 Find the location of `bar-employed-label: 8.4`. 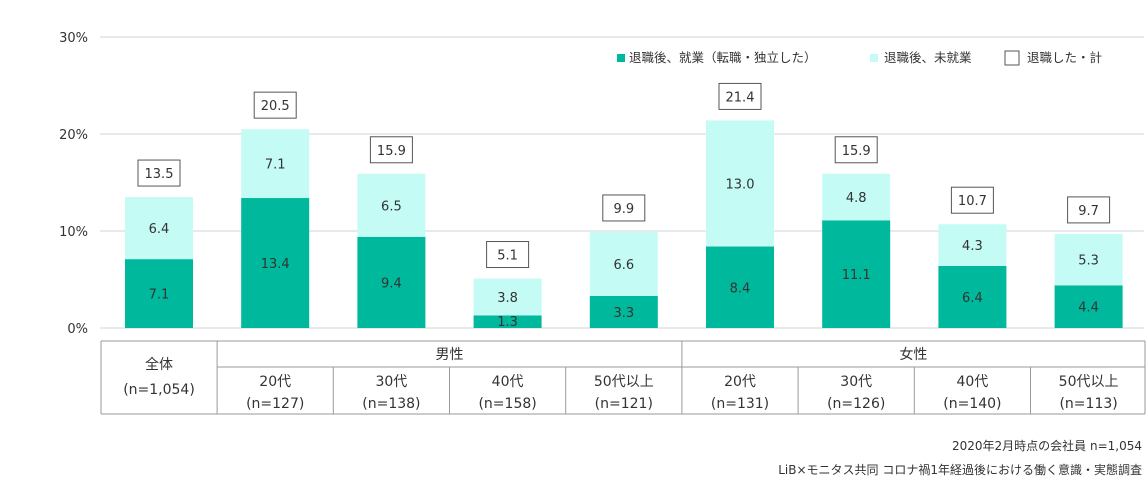

bar-employed-label: 8.4 is located at coordinates (740, 288).